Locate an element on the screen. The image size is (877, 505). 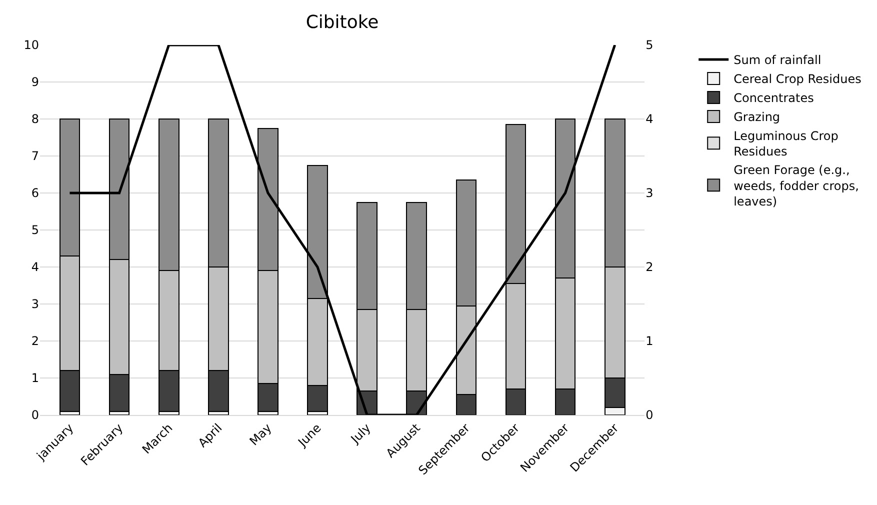
y-tick-label: 2 is located at coordinates (35, 341).